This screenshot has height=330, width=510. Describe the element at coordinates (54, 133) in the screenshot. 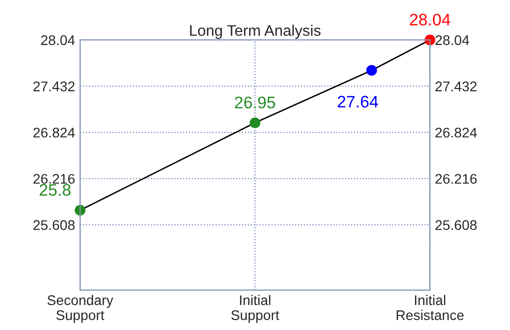

I see `y-tick-label: 26.824` at that location.